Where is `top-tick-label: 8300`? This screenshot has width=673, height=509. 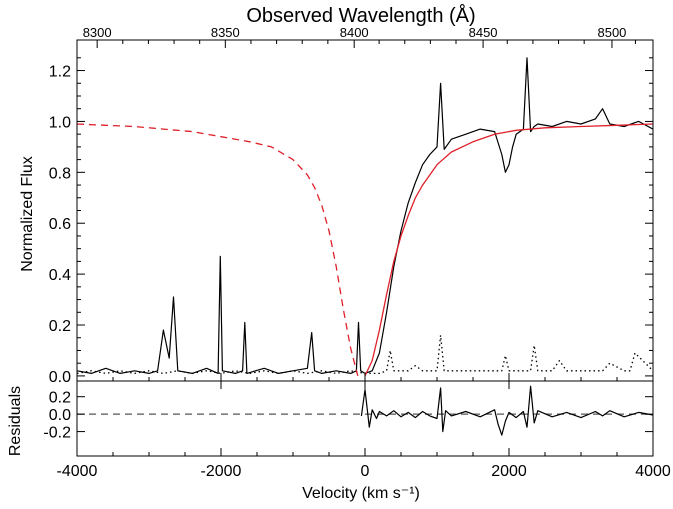
top-tick-label: 8300 is located at coordinates (97, 32).